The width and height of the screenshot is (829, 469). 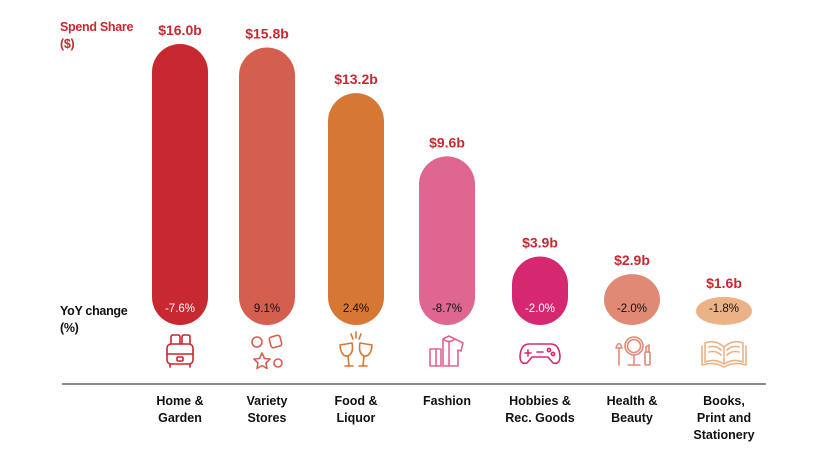 What do you see at coordinates (540, 354) in the screenshot?
I see `gamepad-icon` at bounding box center [540, 354].